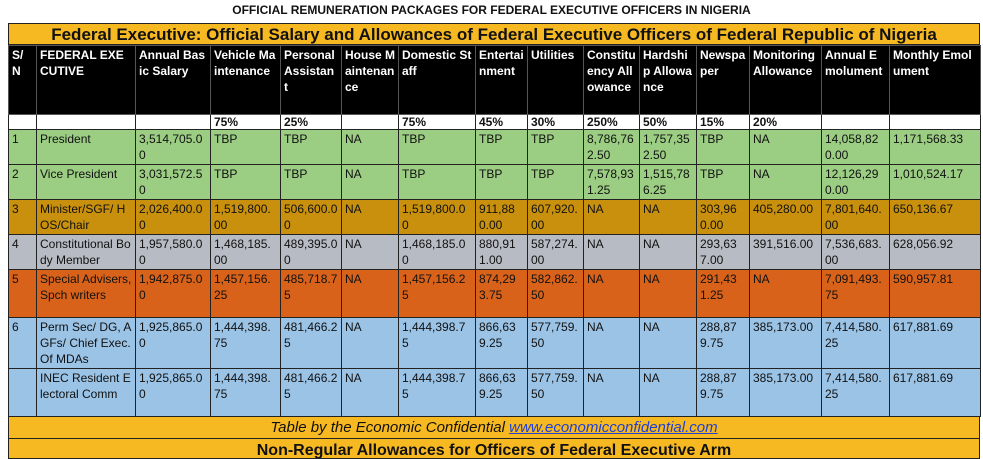 This screenshot has width=983, height=459. I want to click on amount-cell: 7,578,931.25, so click(611, 182).